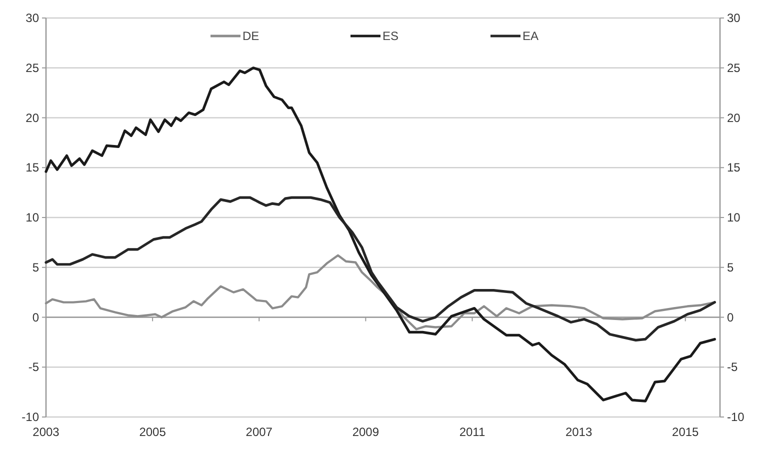  Describe the element at coordinates (380, 292) in the screenshot. I see `line-series` at that location.